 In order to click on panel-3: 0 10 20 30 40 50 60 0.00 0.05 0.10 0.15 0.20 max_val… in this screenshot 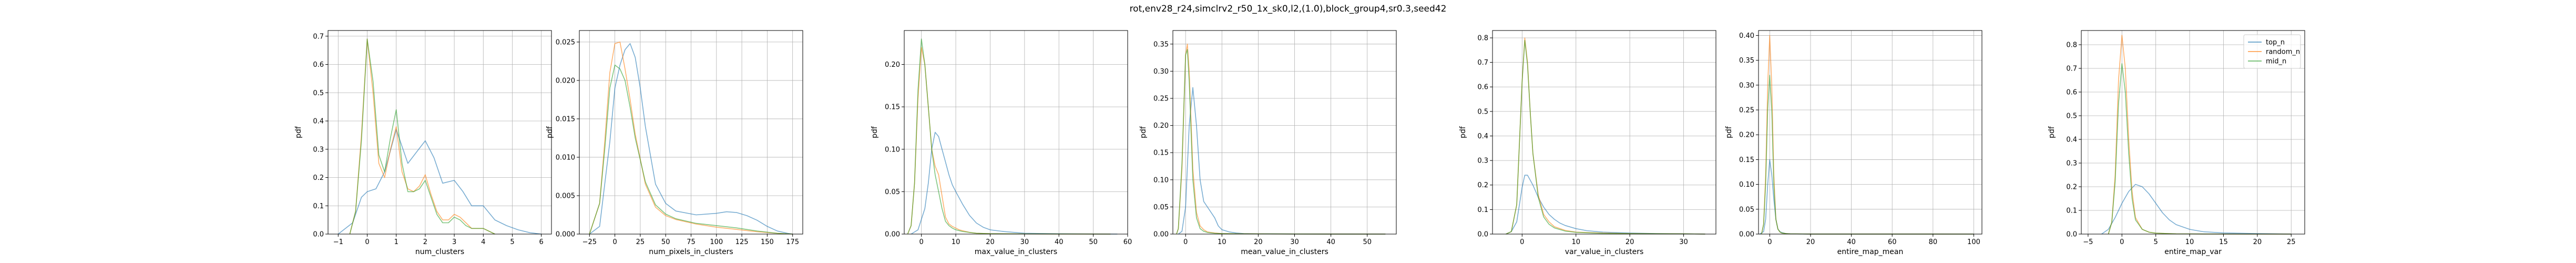, I will do `click(1001, 143)`.